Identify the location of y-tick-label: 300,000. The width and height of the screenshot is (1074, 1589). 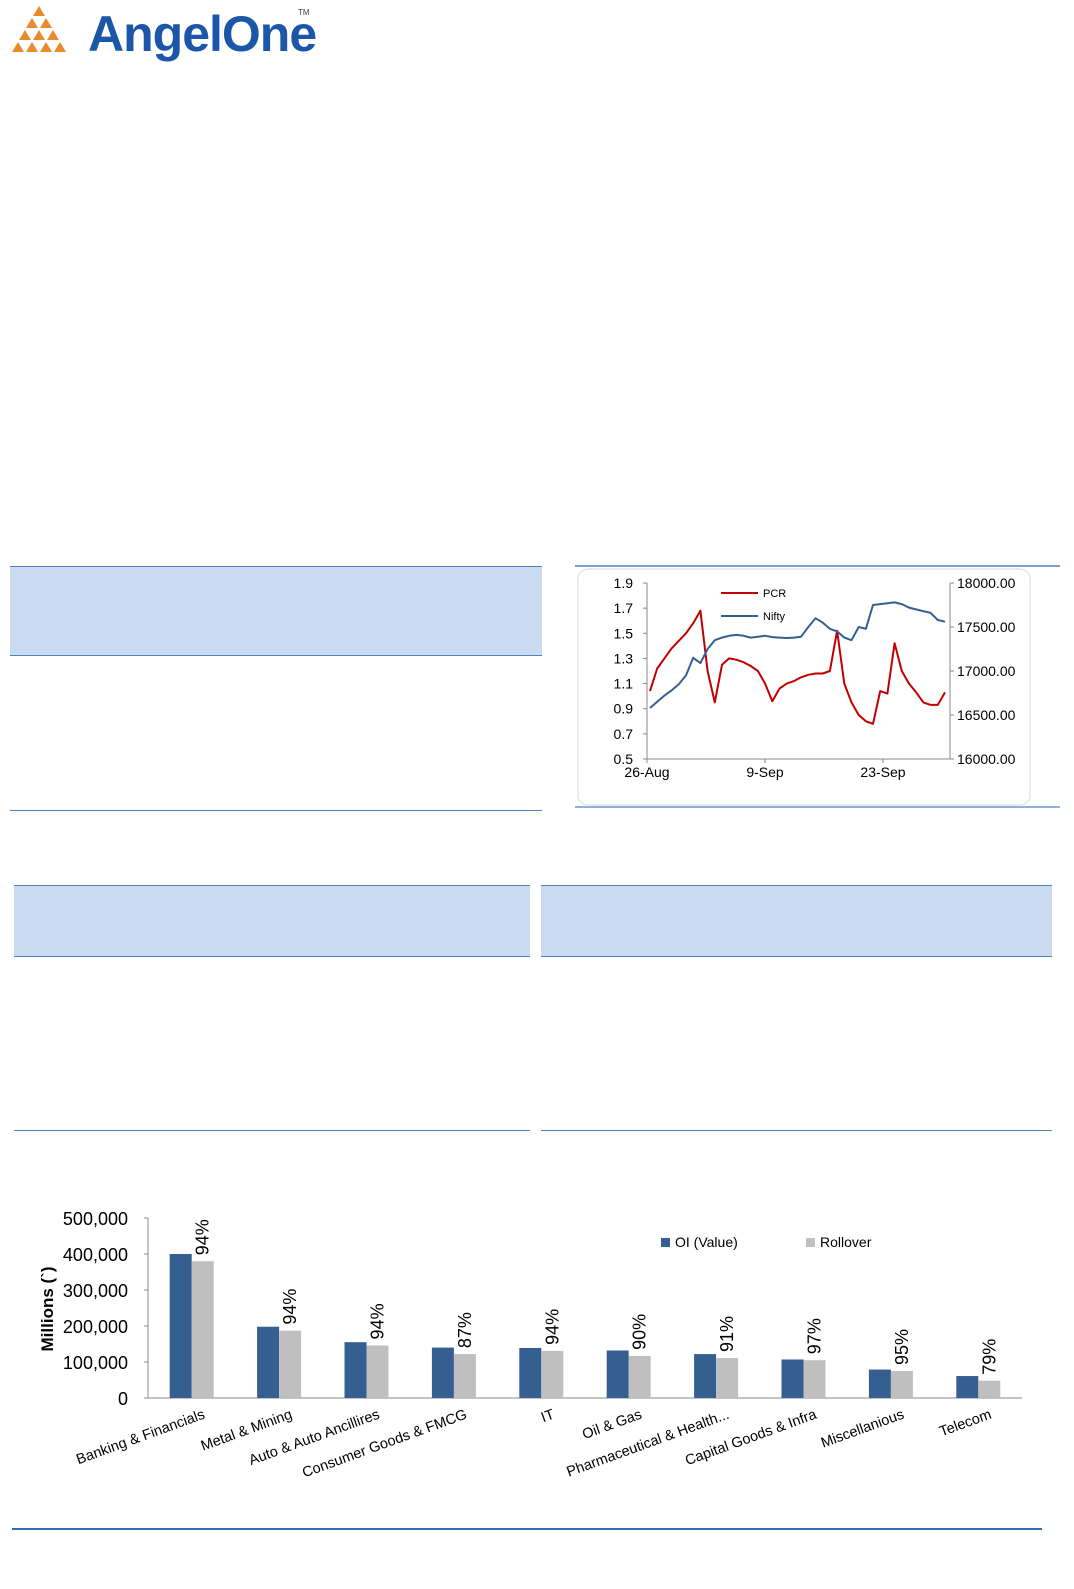
(95, 1291).